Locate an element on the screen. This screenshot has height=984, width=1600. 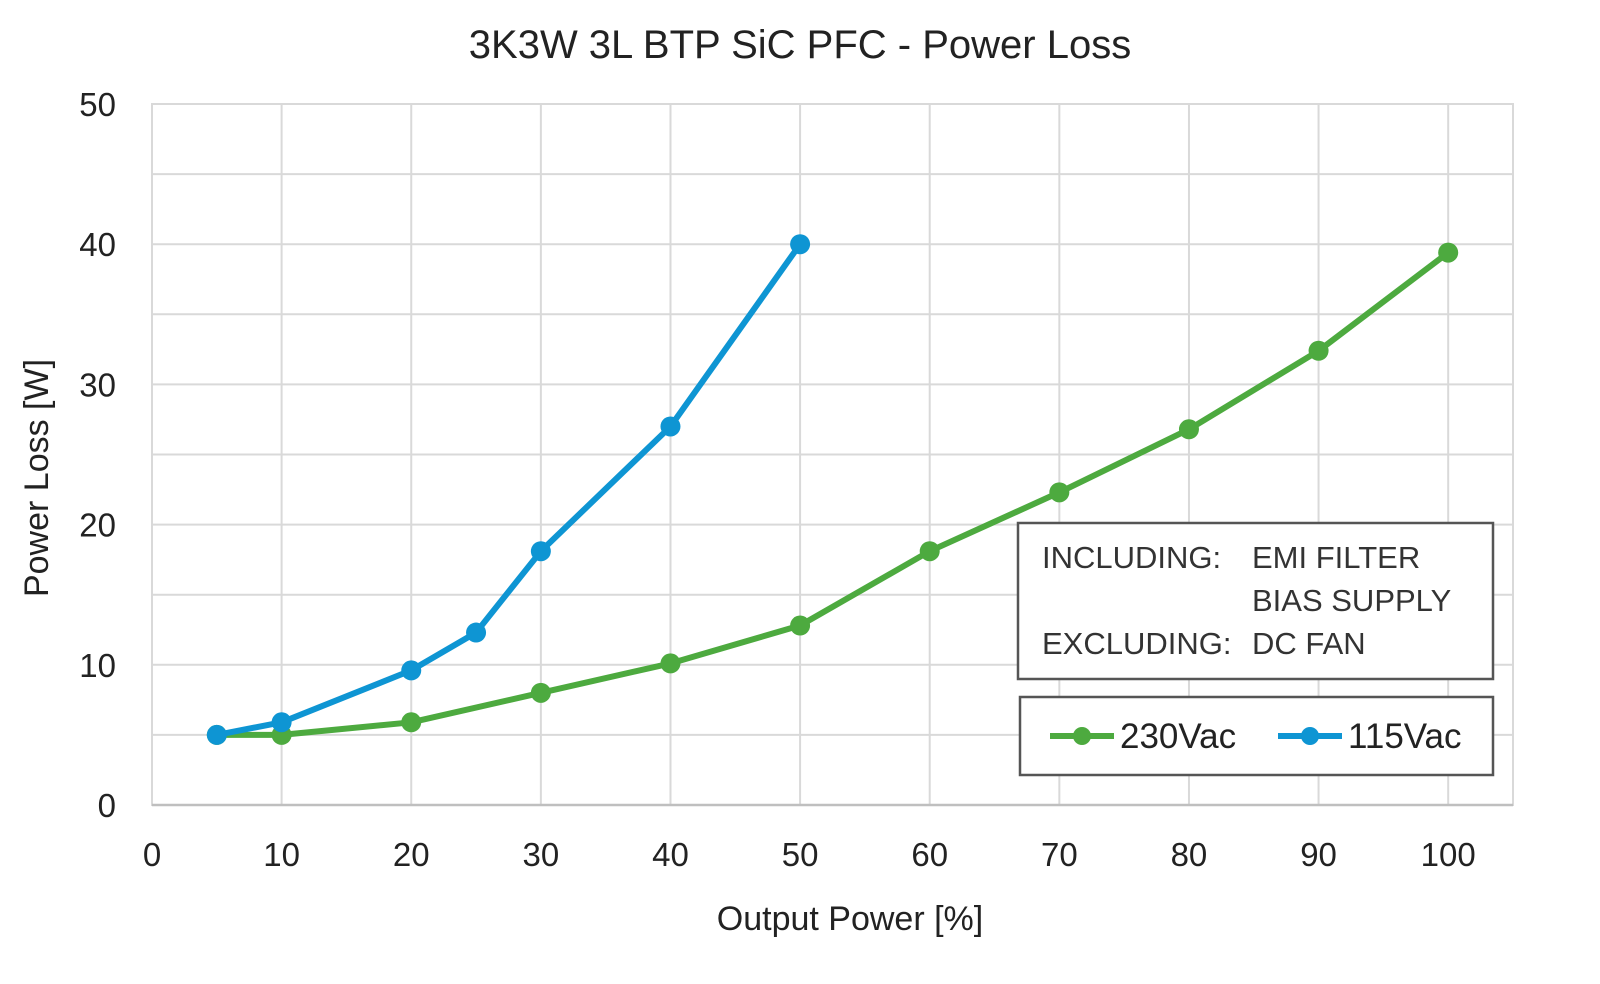
annotation-border is located at coordinates (1255, 601).